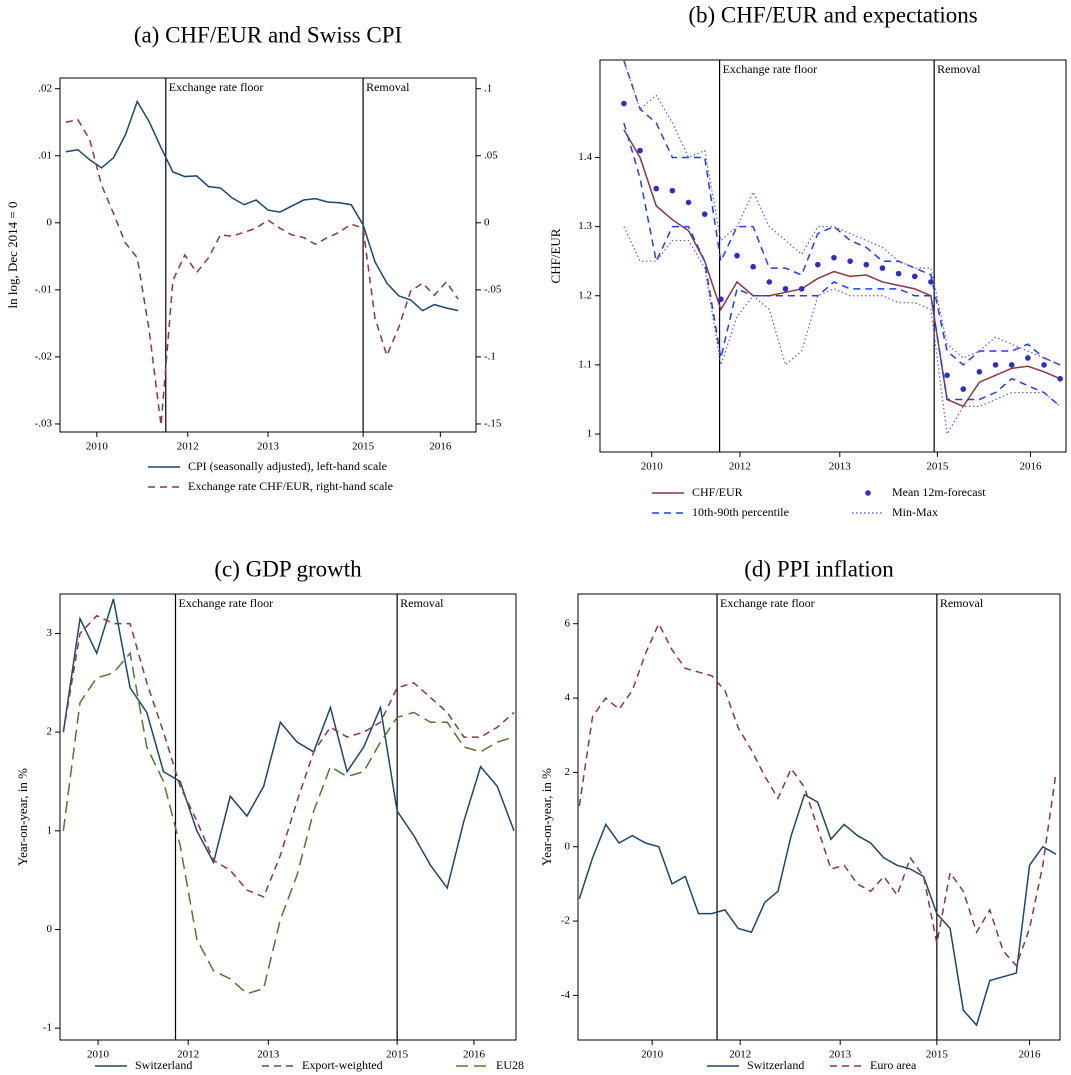 This screenshot has height=1075, width=1071. Describe the element at coordinates (490, 356) in the screenshot. I see `y2-tick-label: -.1` at that location.